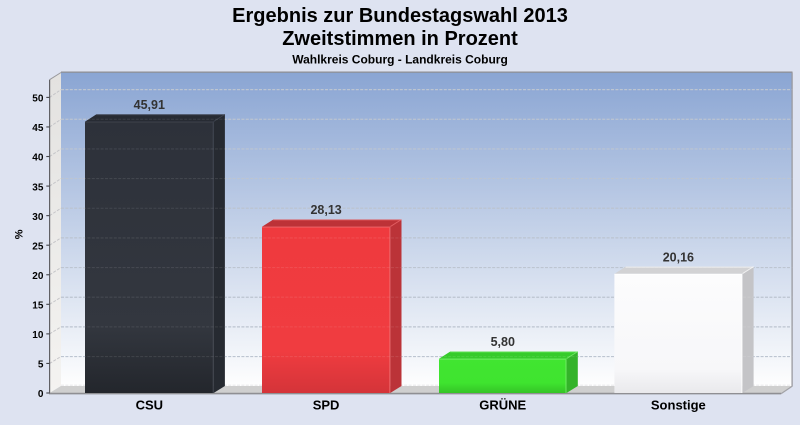 Image resolution: width=800 pixels, height=425 pixels. What do you see at coordinates (678, 257) in the screenshot?
I see `svg-text: 20,16` at bounding box center [678, 257].